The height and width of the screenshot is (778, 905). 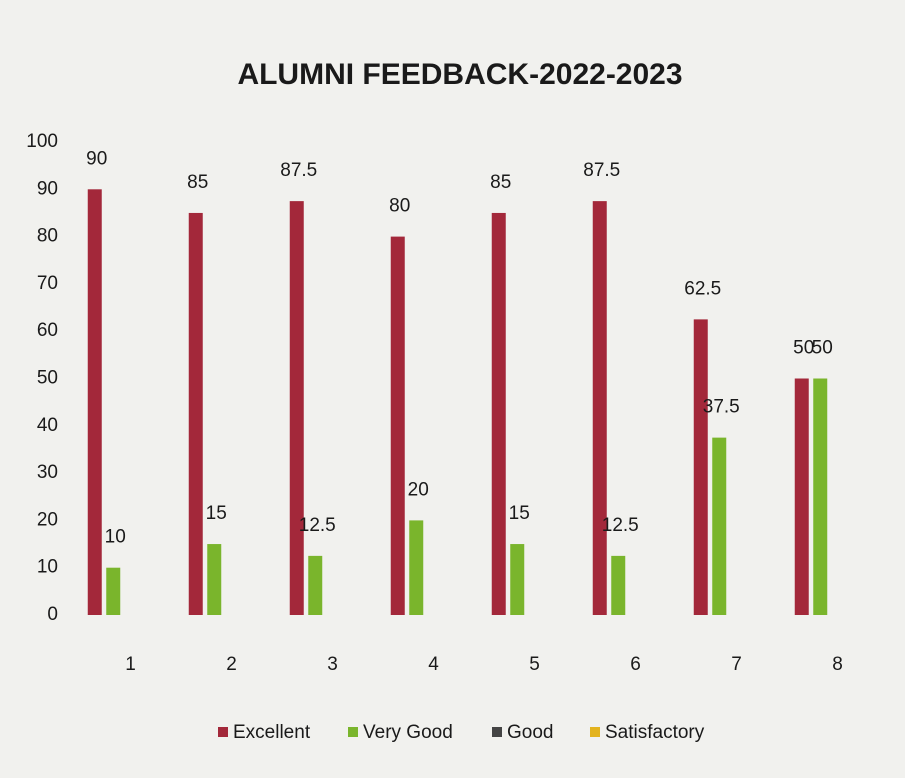 What do you see at coordinates (433, 664) in the screenshot?
I see `x-tick-label: 4` at bounding box center [433, 664].